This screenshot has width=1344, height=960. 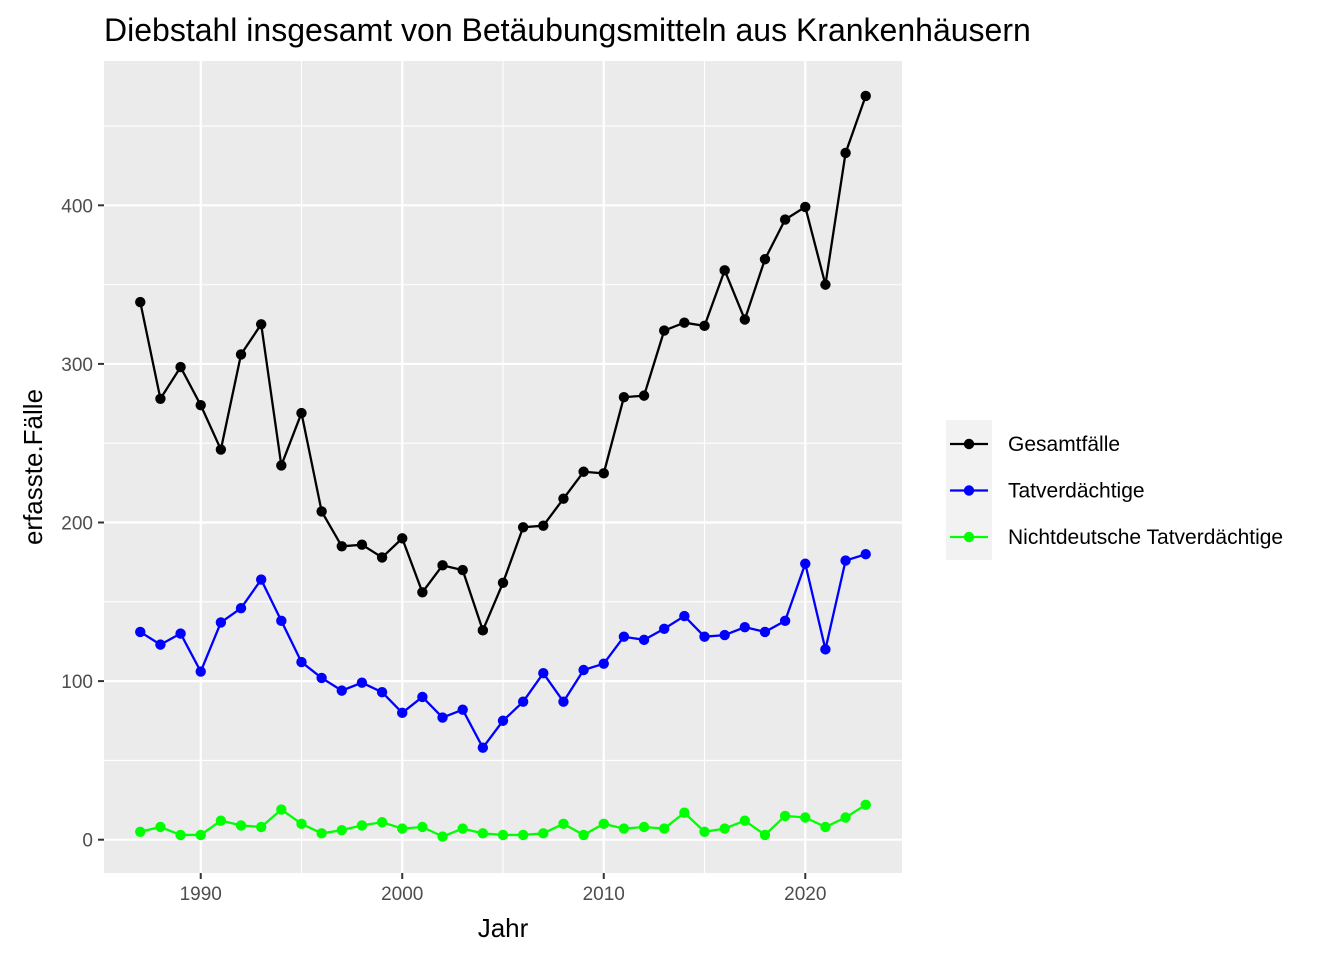 I want to click on legend-item: Nichtdeutsche Tatverdächtige, so click(x=1116, y=537).